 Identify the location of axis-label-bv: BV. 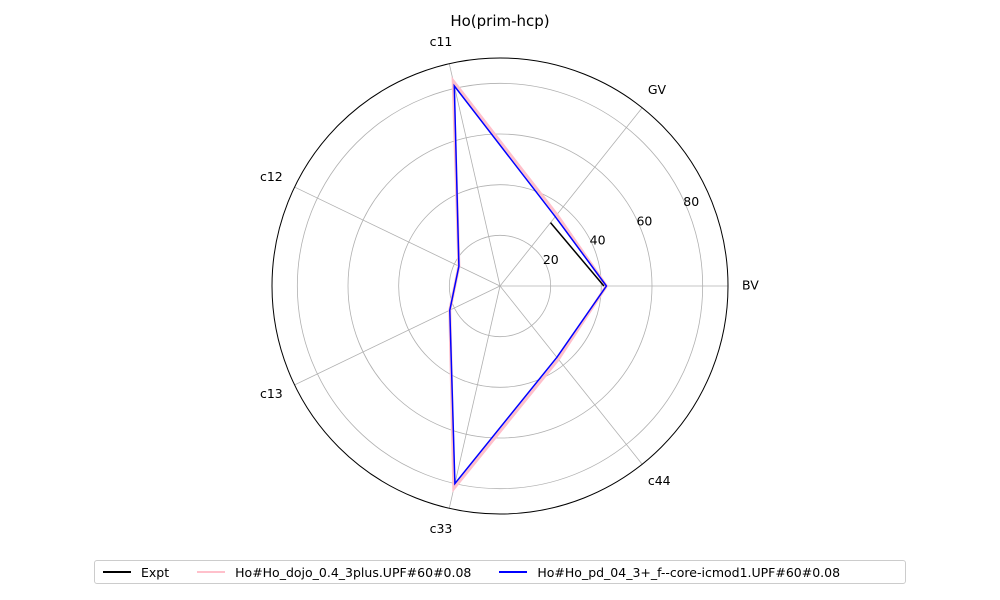
(750, 285).